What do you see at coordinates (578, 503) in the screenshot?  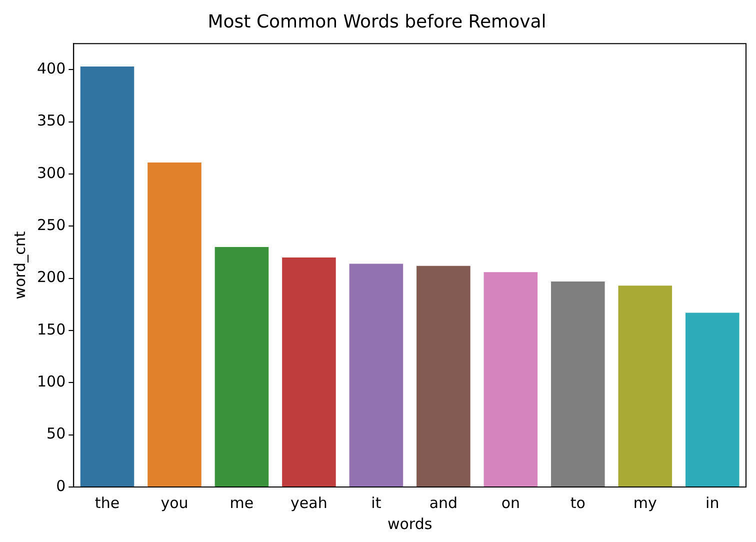 I see `x-tick-label: to` at bounding box center [578, 503].